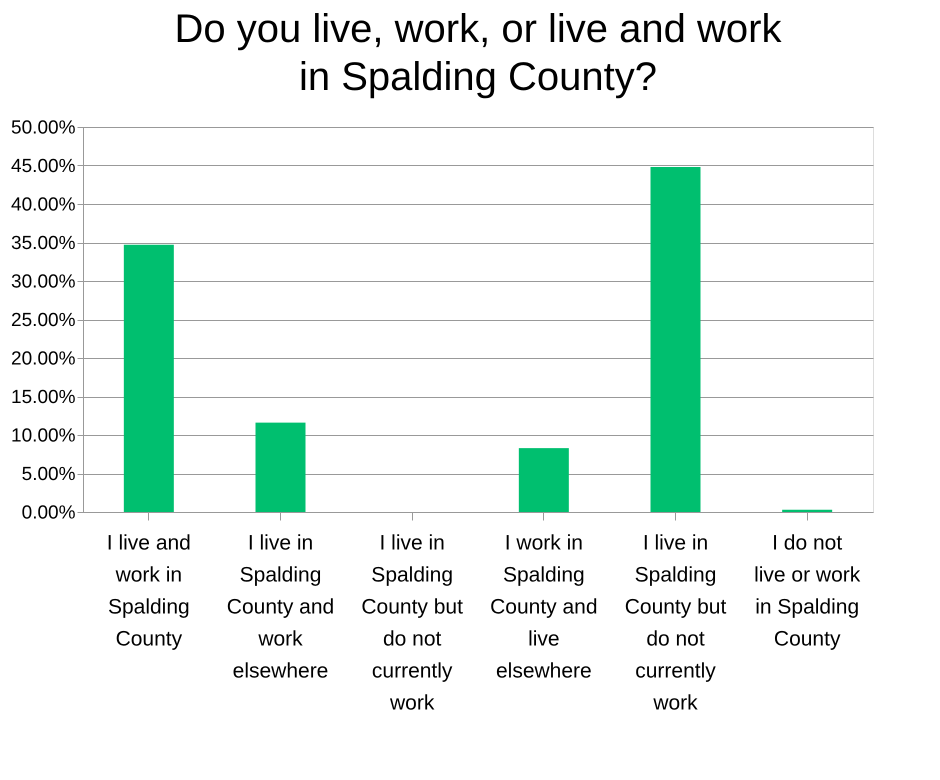 The height and width of the screenshot is (780, 940). Describe the element at coordinates (807, 591) in the screenshot. I see `x-tick-label: I do not live or work in Spalding County` at that location.